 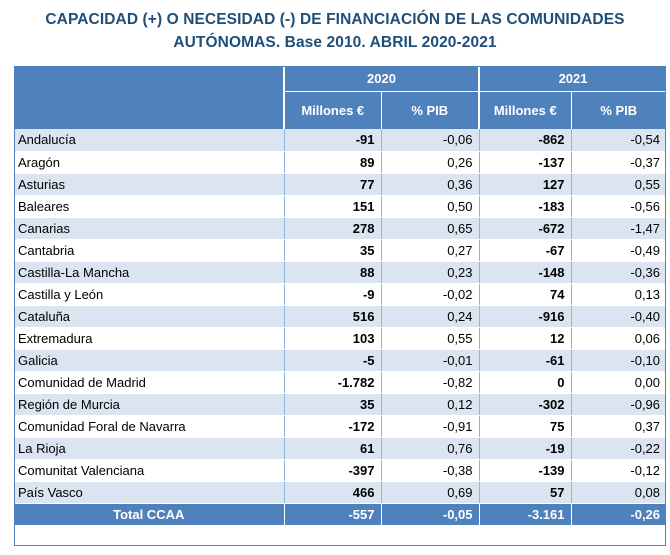 I want to click on table-row: Comunidad de Madrid -1.782 -0,82 0 0,00, so click(x=340, y=382).